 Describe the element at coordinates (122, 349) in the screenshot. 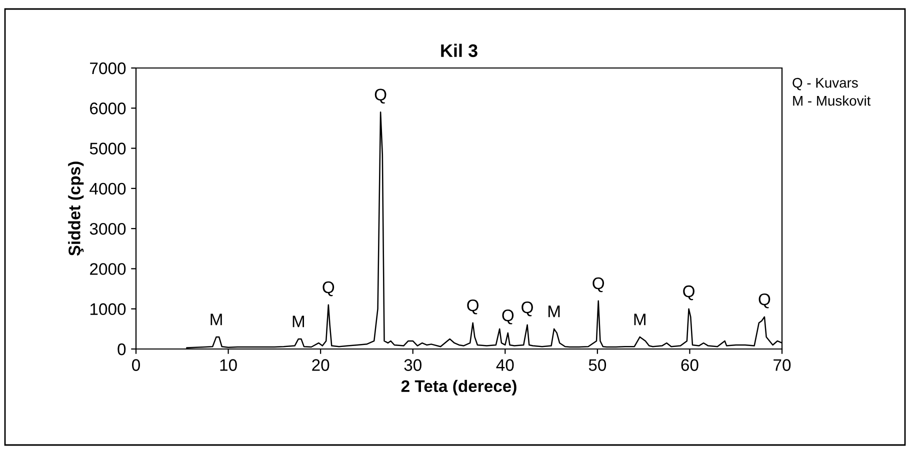

I see `y-tick-label: 0` at that location.